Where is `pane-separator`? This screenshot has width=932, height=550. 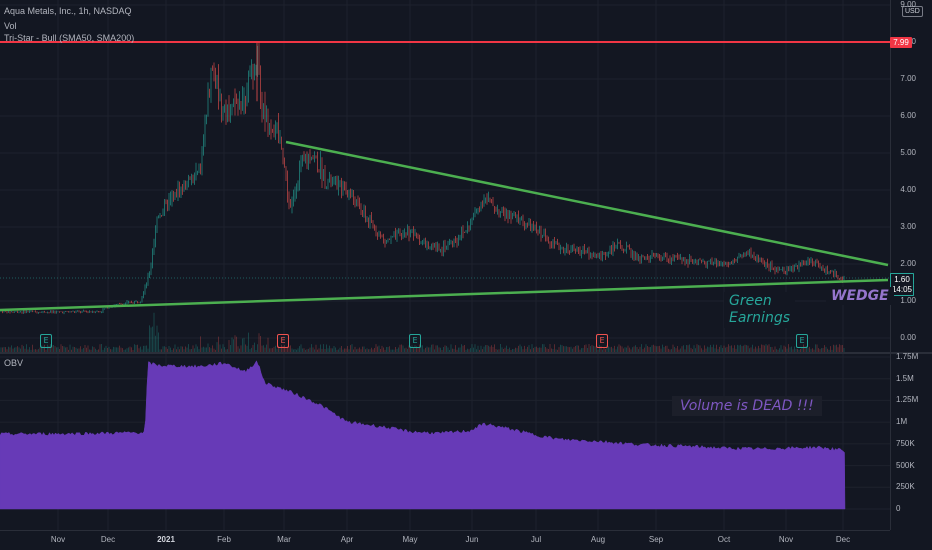
pane-separator is located at coordinates (466, 353).